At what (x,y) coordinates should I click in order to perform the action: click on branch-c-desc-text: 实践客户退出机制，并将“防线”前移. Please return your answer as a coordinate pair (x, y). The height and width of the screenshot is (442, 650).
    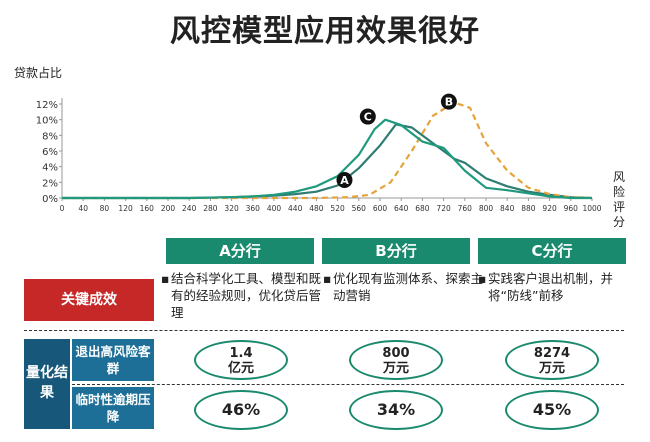
    Looking at the image, I should click on (551, 287).